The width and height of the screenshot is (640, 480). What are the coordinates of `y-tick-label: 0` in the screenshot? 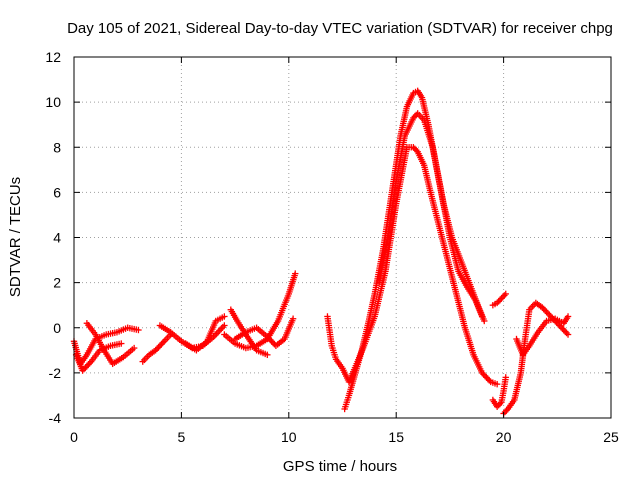 It's located at (57, 328).